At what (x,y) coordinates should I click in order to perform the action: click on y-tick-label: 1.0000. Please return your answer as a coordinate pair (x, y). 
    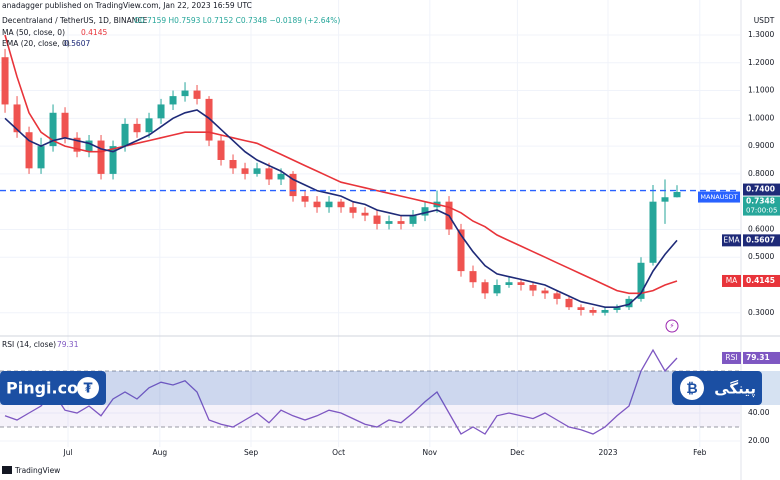
    Looking at the image, I should click on (761, 117).